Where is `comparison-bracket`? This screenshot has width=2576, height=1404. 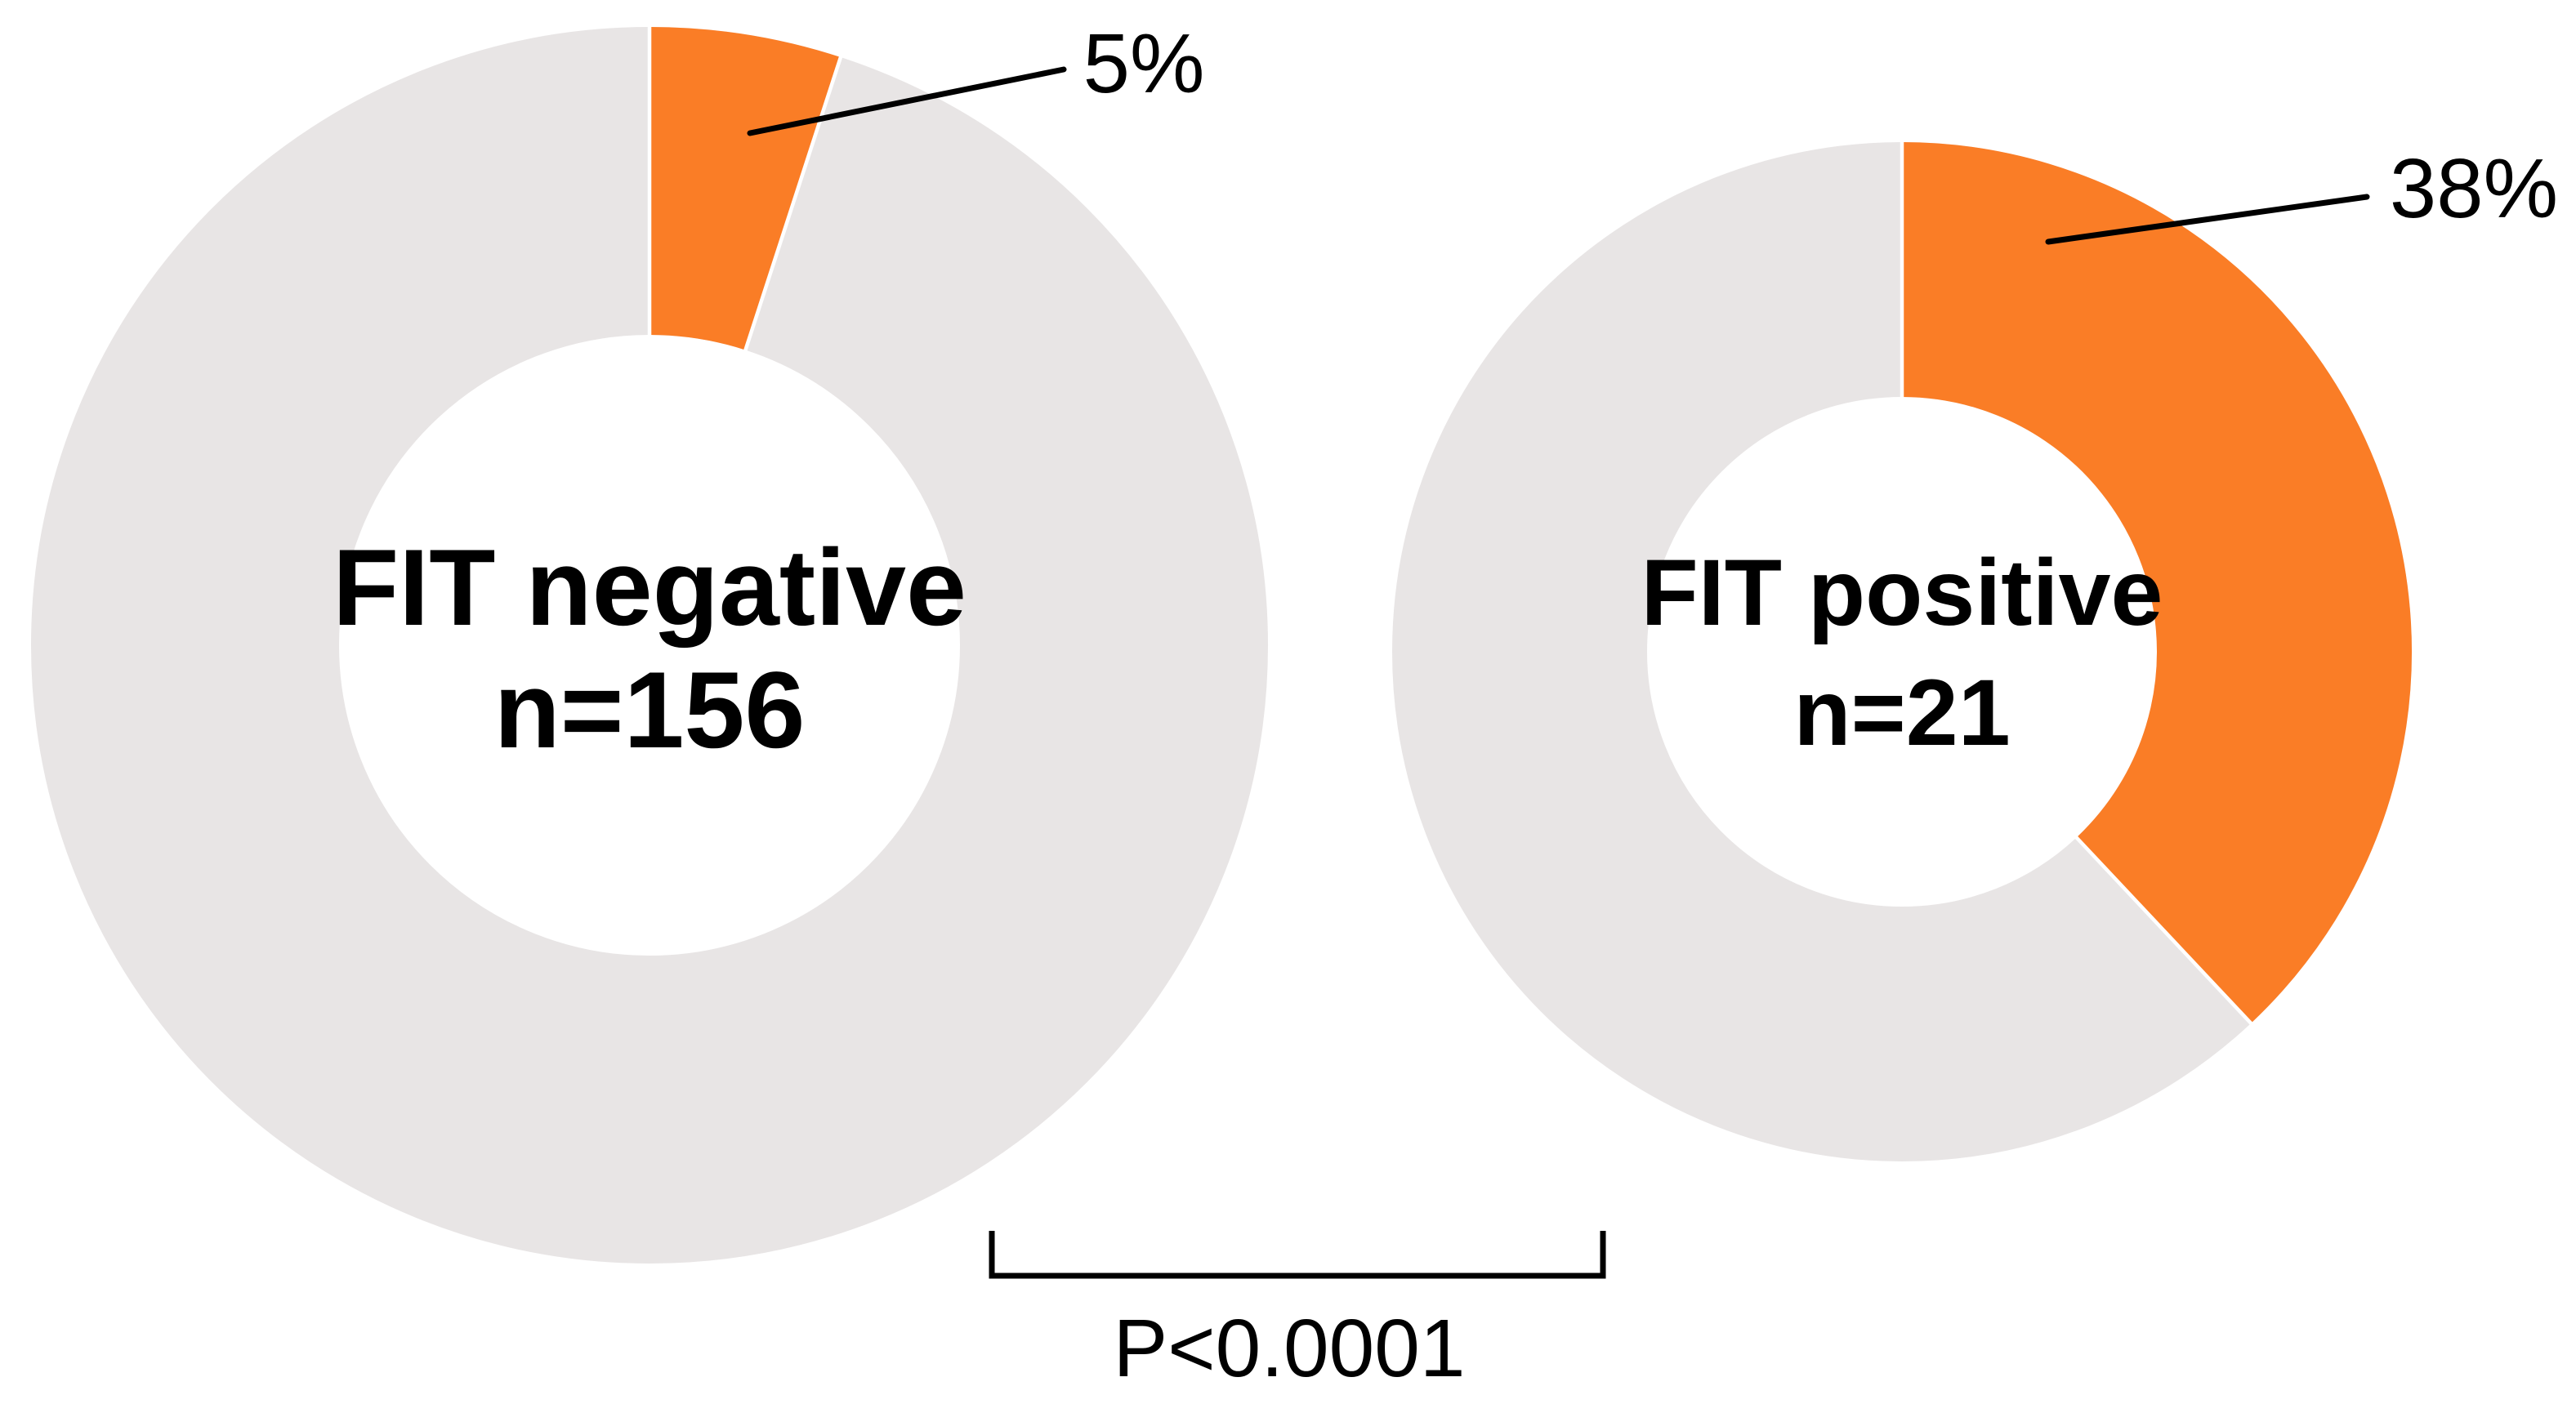 comparison-bracket is located at coordinates (1298, 1255).